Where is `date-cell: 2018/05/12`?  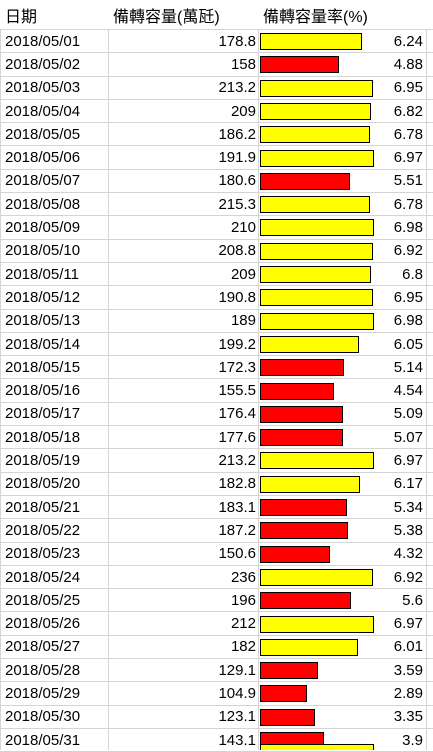 date-cell: 2018/05/12 is located at coordinates (43, 297).